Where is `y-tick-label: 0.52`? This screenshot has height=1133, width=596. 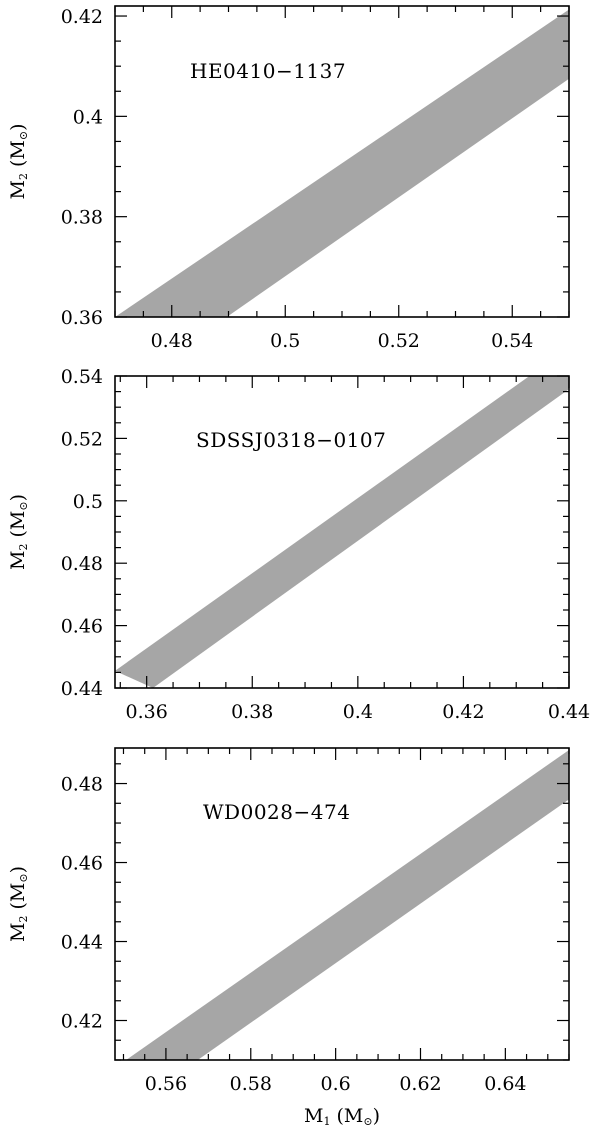
y-tick-label: 0.52 is located at coordinates (82, 439).